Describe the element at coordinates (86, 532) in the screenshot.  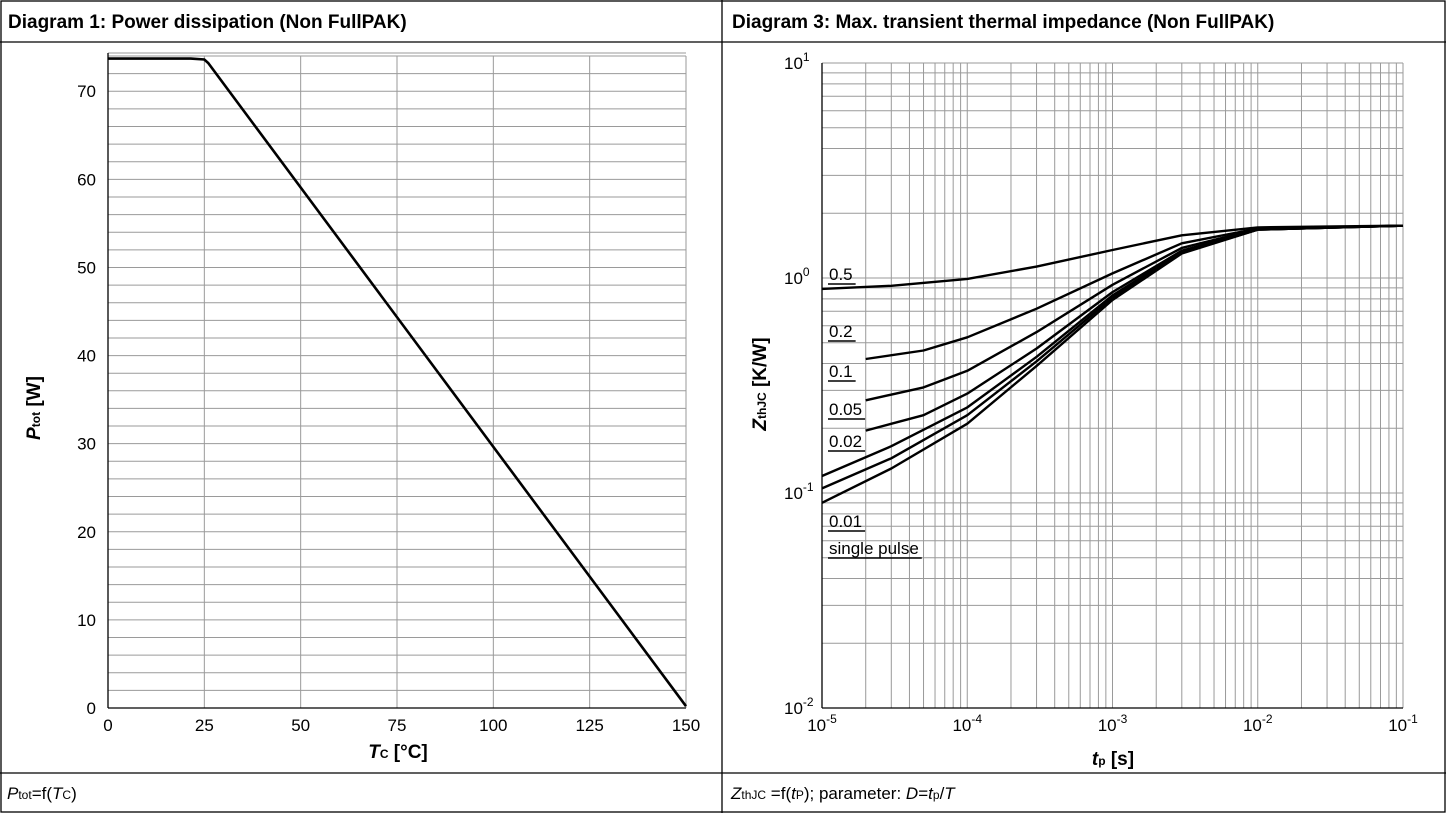
I see `chart1-y-tick-label: 20` at that location.